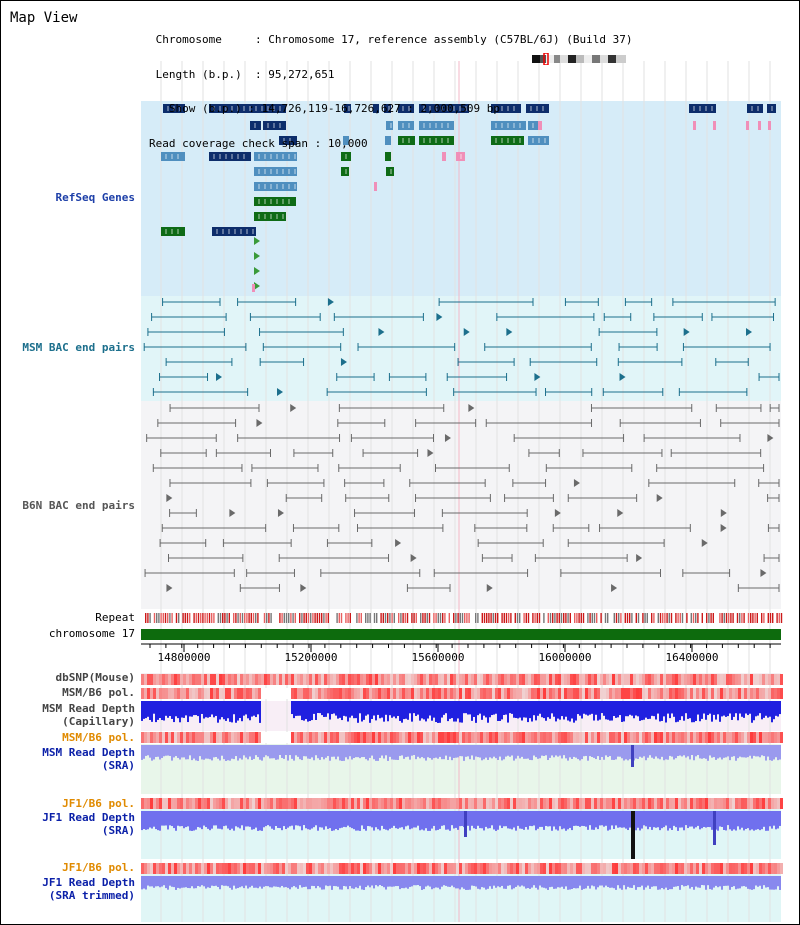 This screenshot has width=800, height=925. Describe the element at coordinates (68, 759) in the screenshot. I see `track-label-msm-depth-sra: MSM Read Depth (SRA)` at that location.